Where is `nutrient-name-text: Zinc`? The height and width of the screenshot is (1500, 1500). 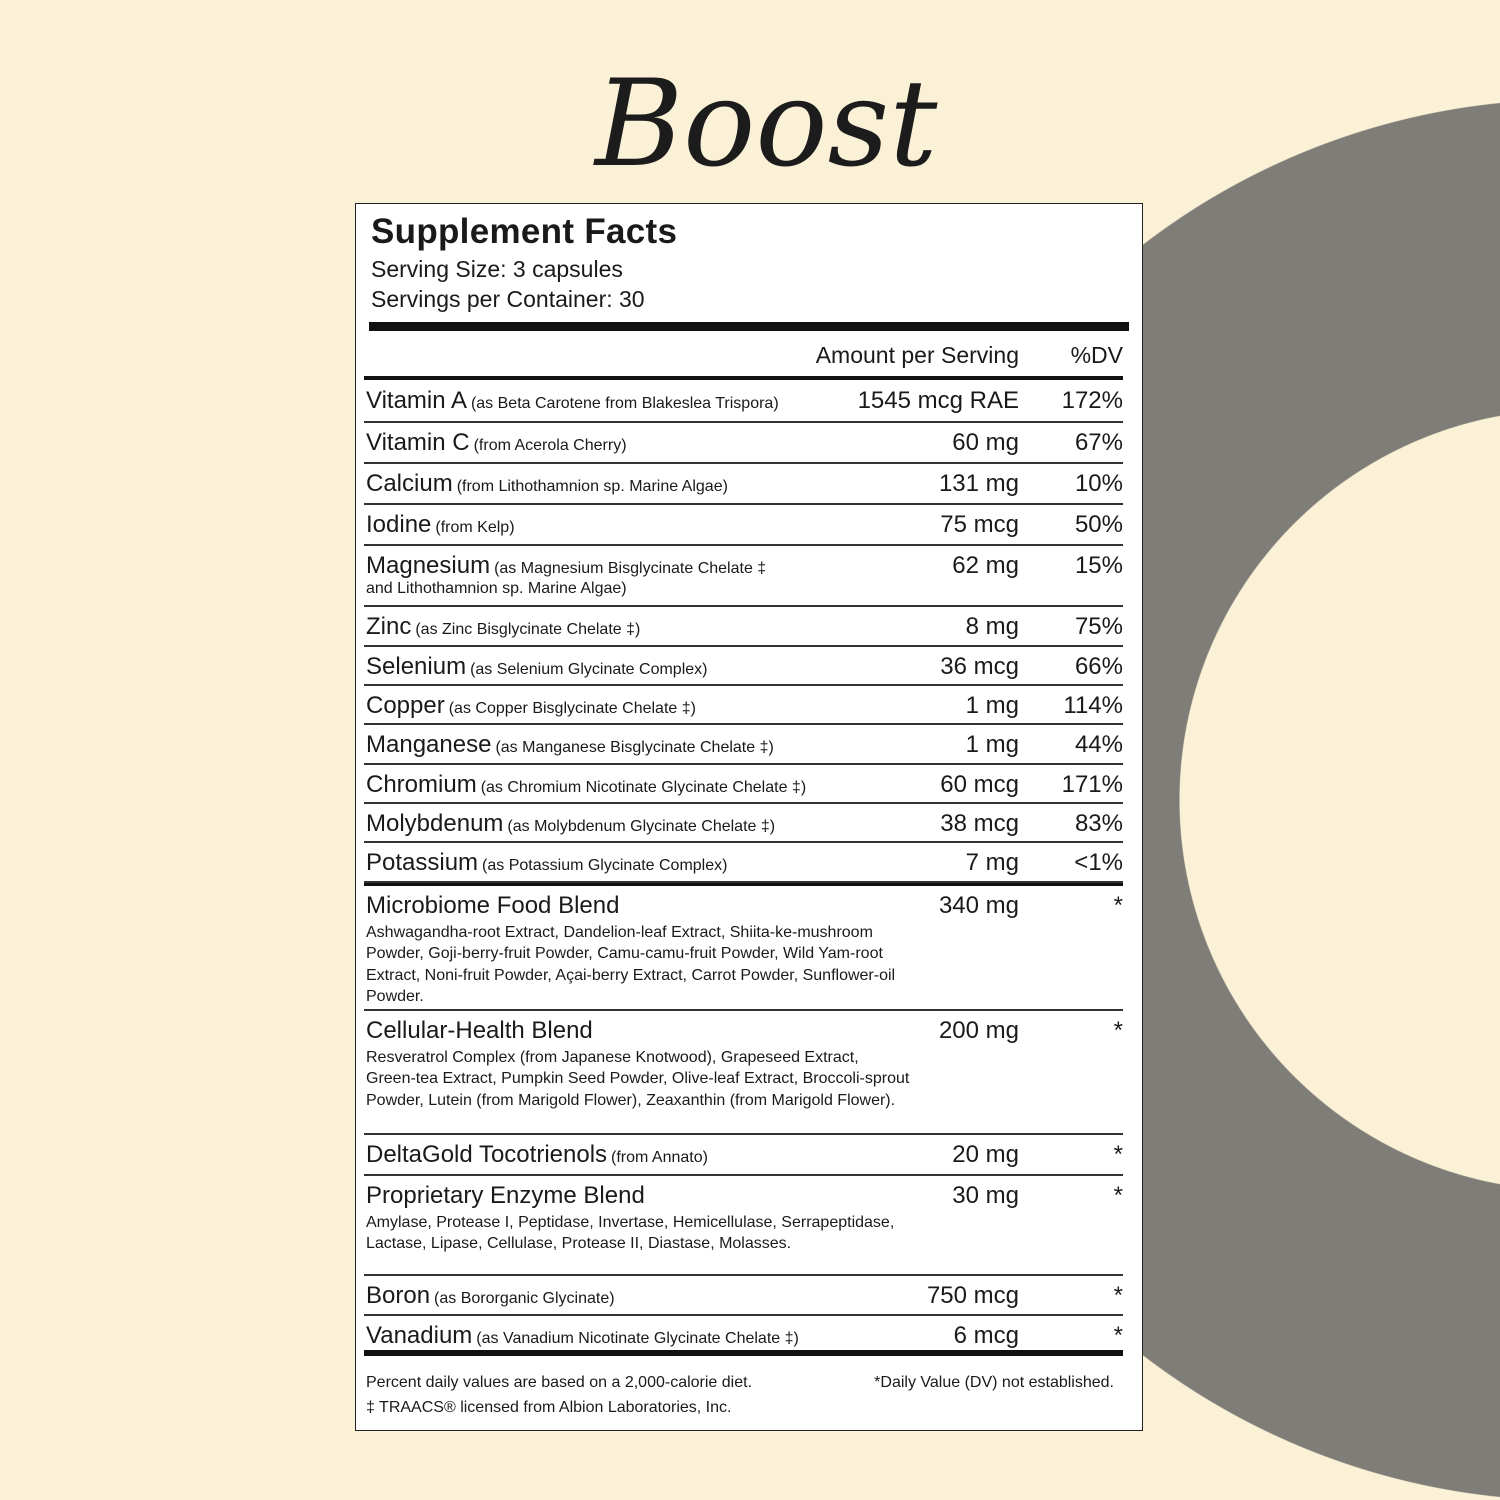 nutrient-name-text: Zinc is located at coordinates (389, 626).